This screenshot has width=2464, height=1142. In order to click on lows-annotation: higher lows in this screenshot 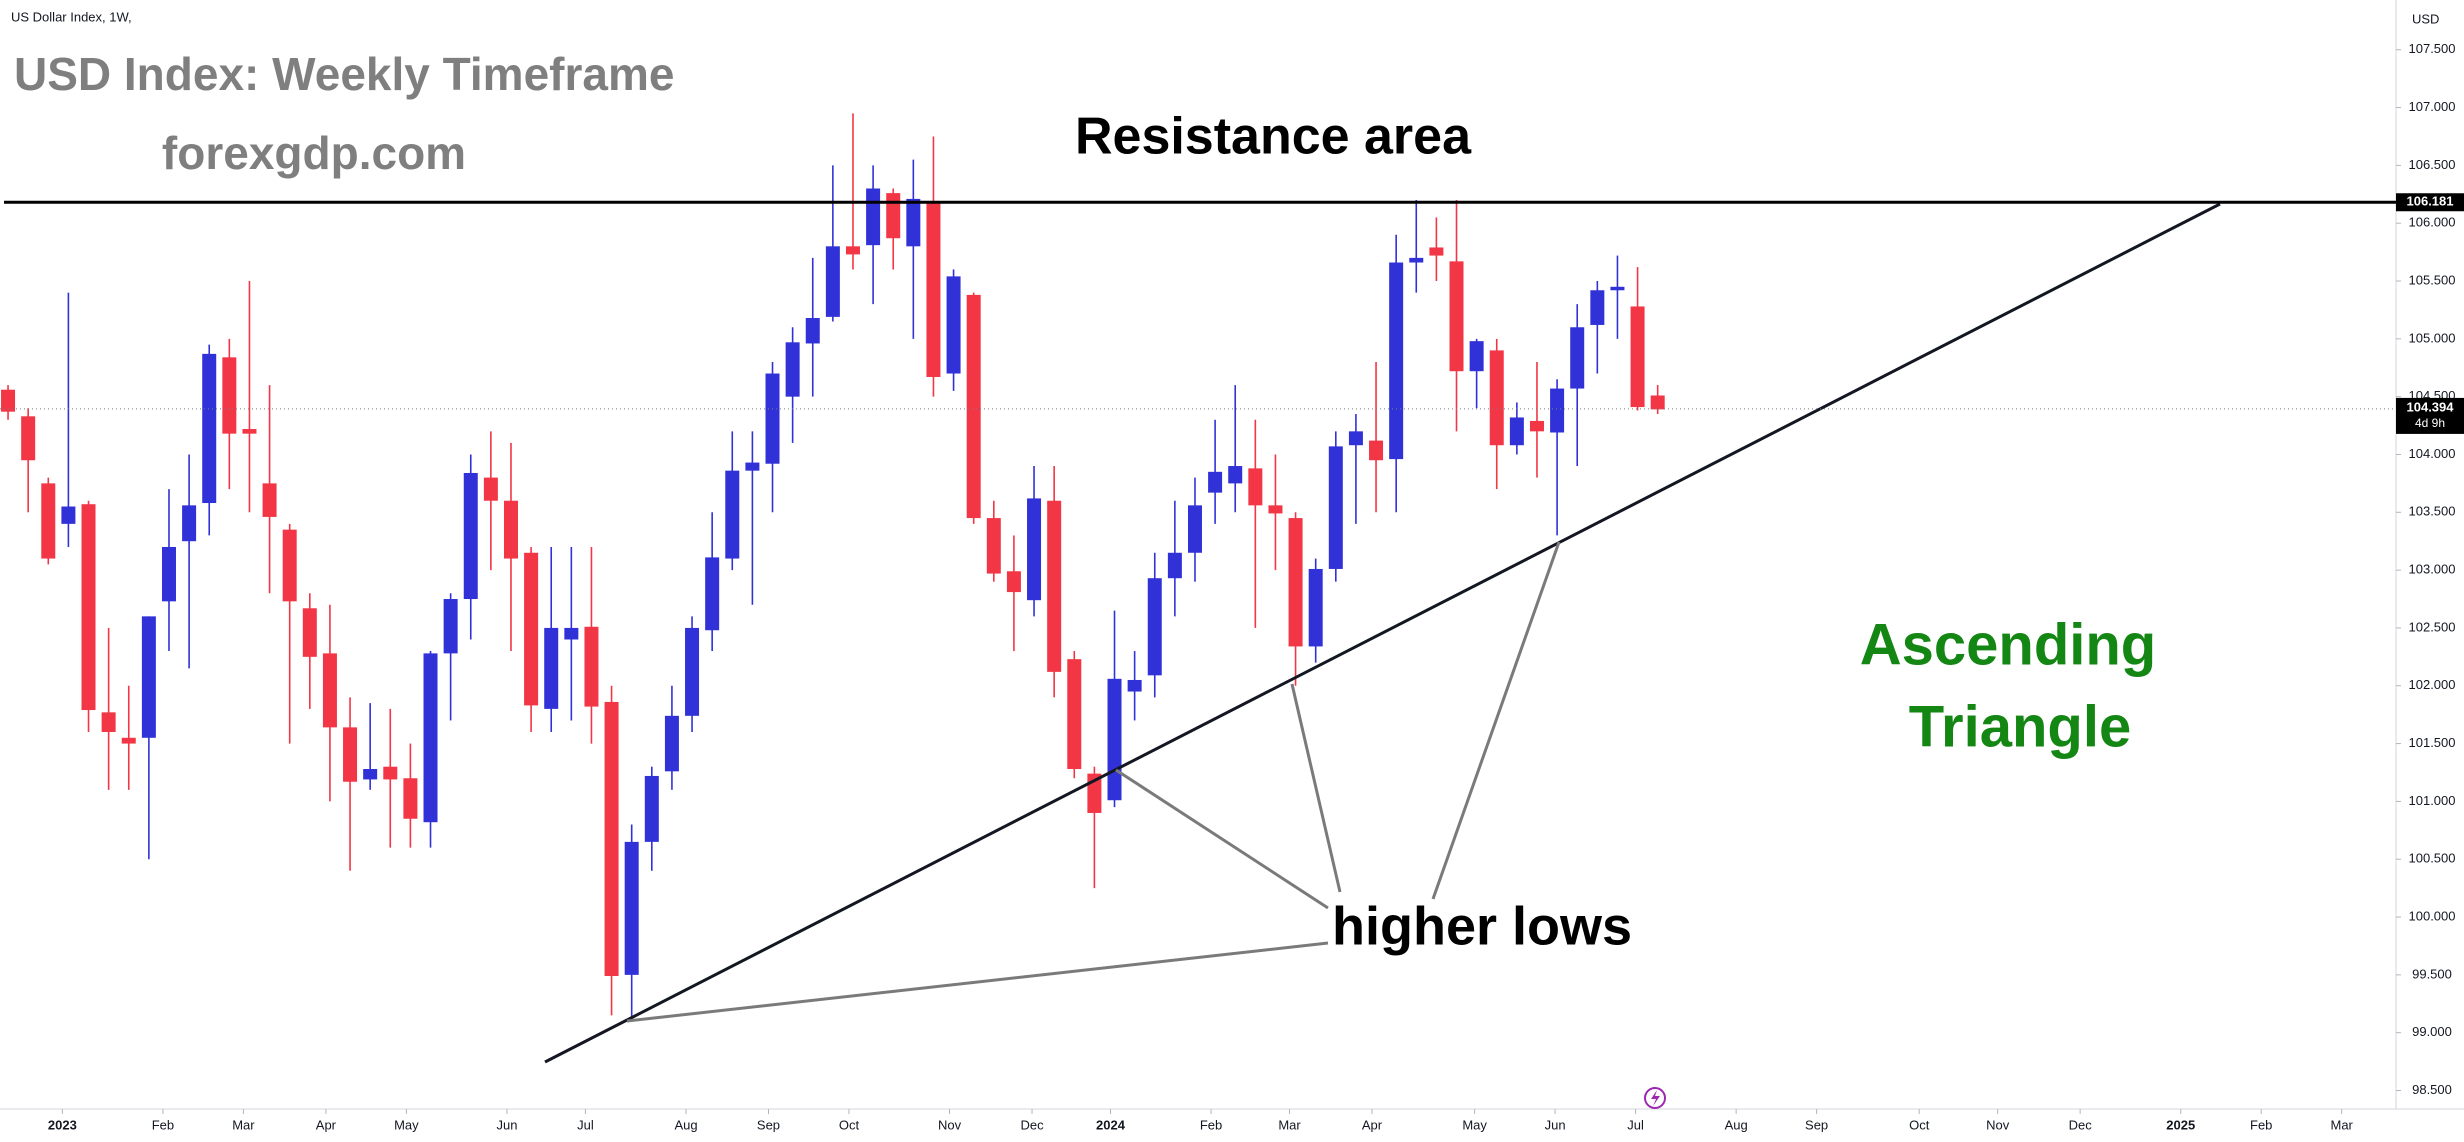, I will do `click(1482, 926)`.